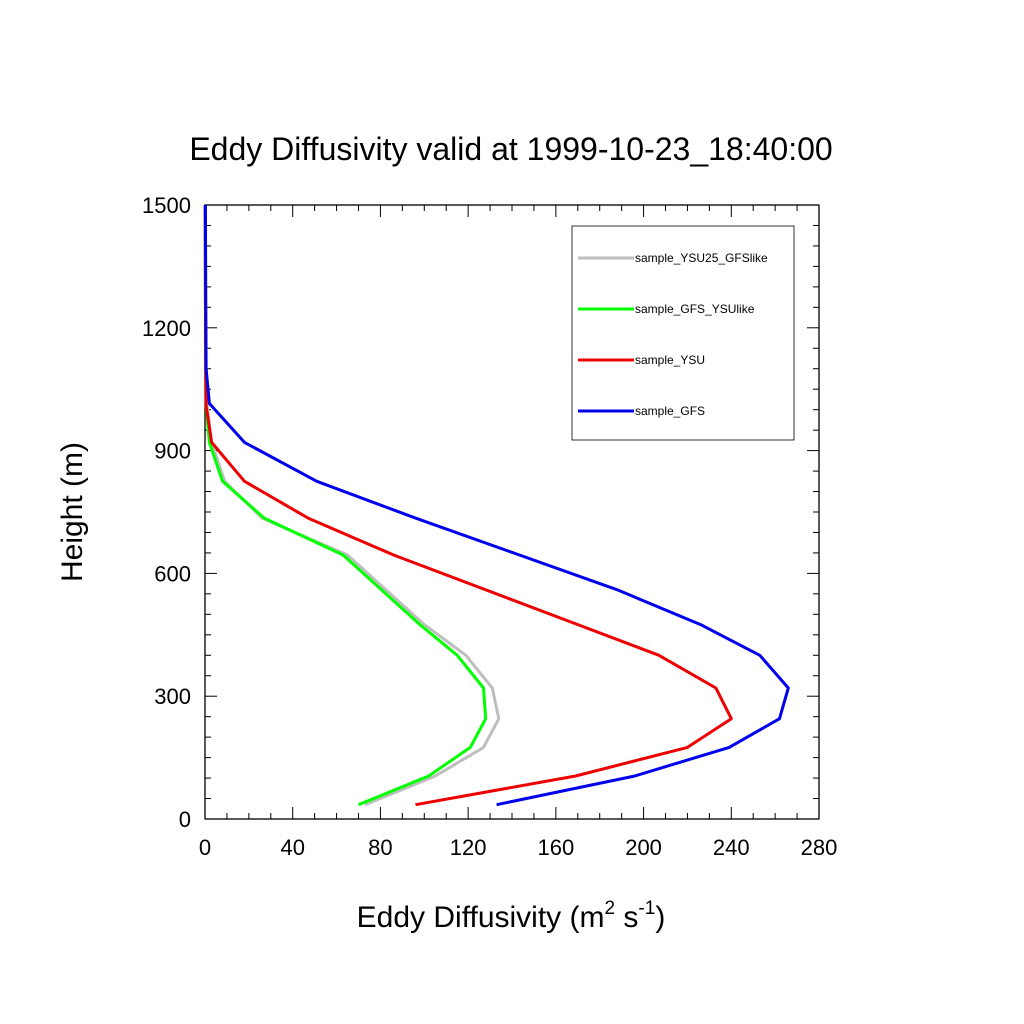  I want to click on x-tick-label: 0, so click(205, 847).